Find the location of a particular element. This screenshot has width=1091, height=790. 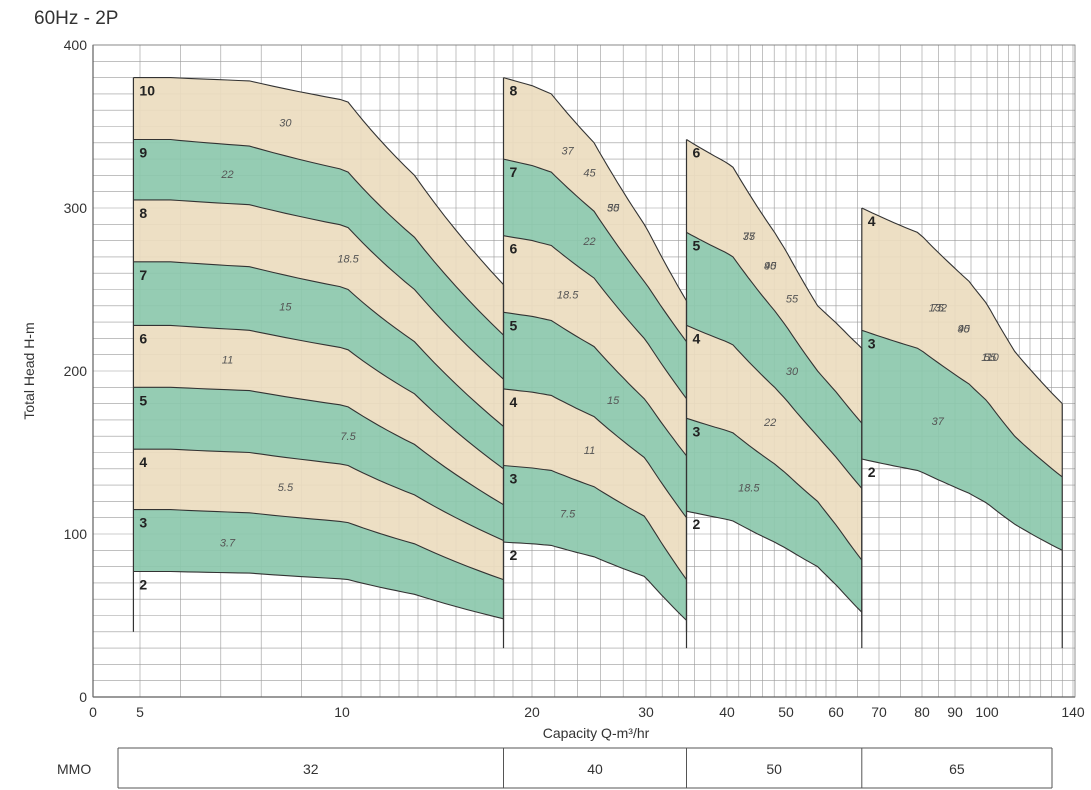

x-tick-label: 10 is located at coordinates (342, 712).